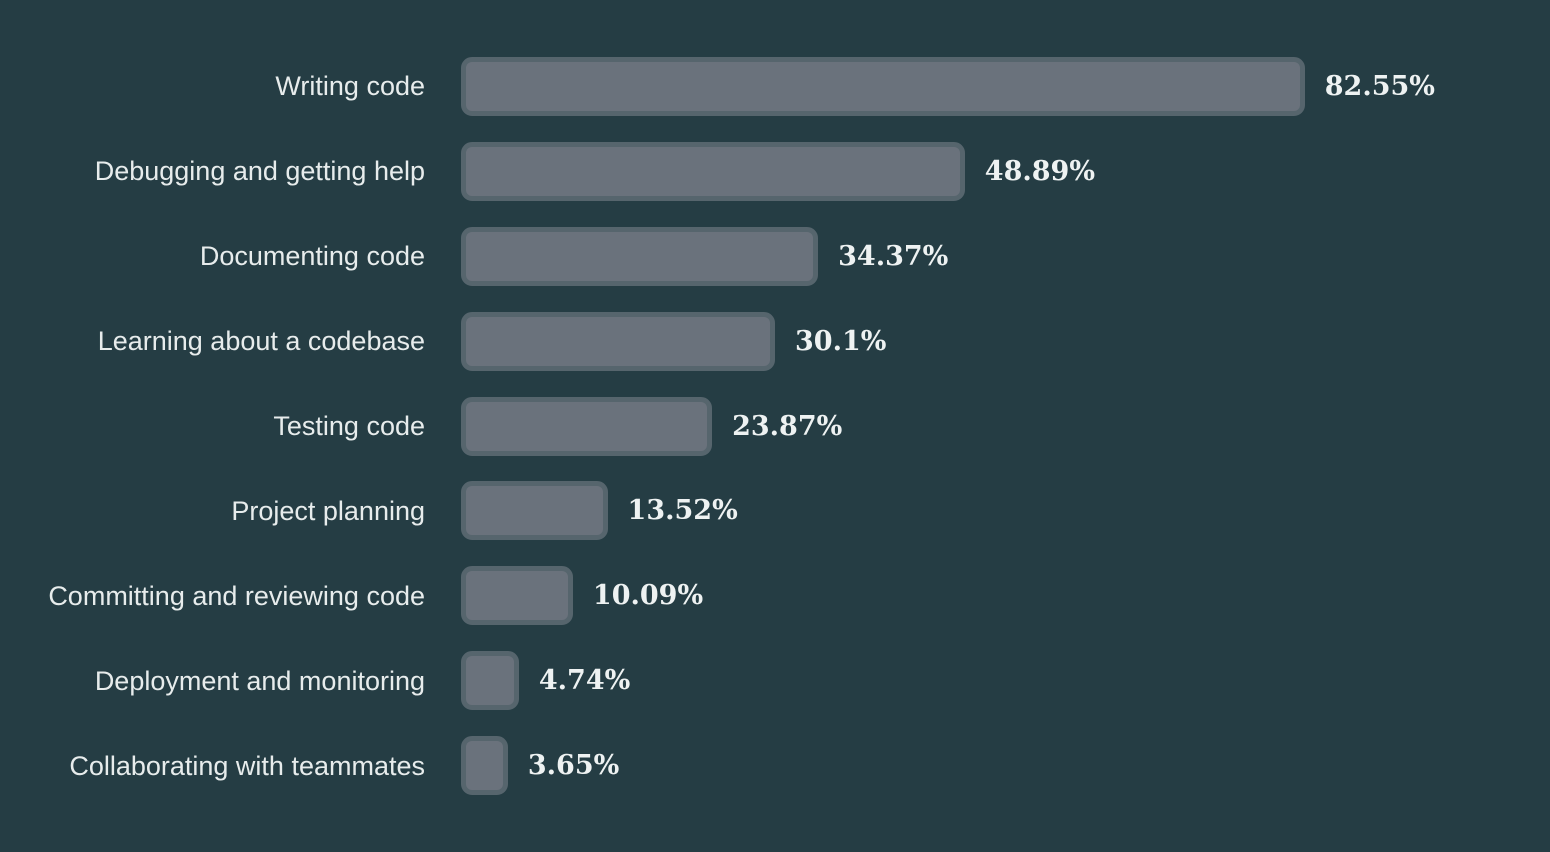 The width and height of the screenshot is (1550, 852). I want to click on bar-track: 23.87%, so click(1005, 426).